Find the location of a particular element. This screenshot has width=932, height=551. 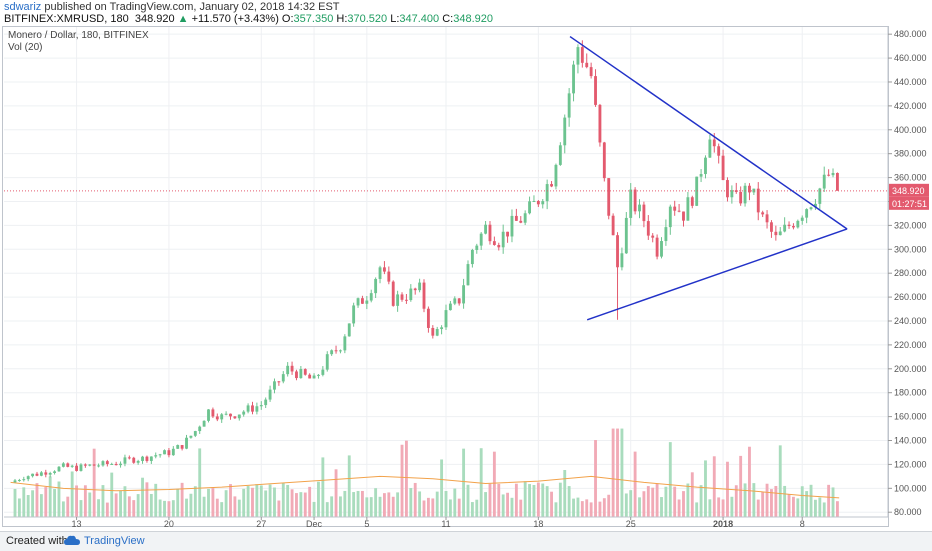

x-tick-label: 5 is located at coordinates (366, 524).